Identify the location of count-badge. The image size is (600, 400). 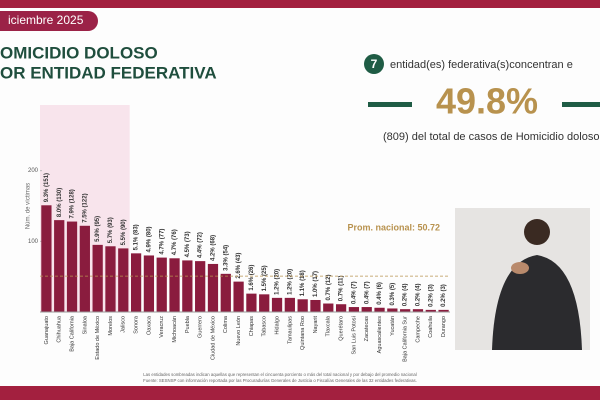
(374, 64).